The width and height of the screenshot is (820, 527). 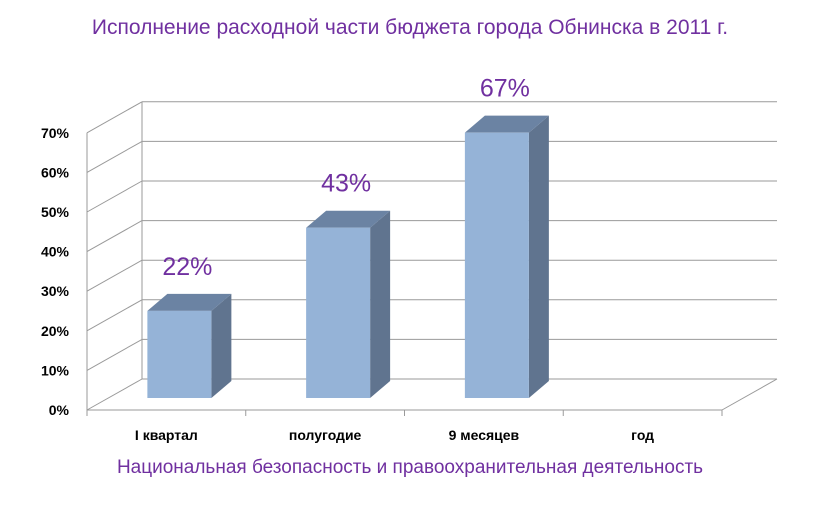 I want to click on data-label: 22%, so click(x=187, y=267).